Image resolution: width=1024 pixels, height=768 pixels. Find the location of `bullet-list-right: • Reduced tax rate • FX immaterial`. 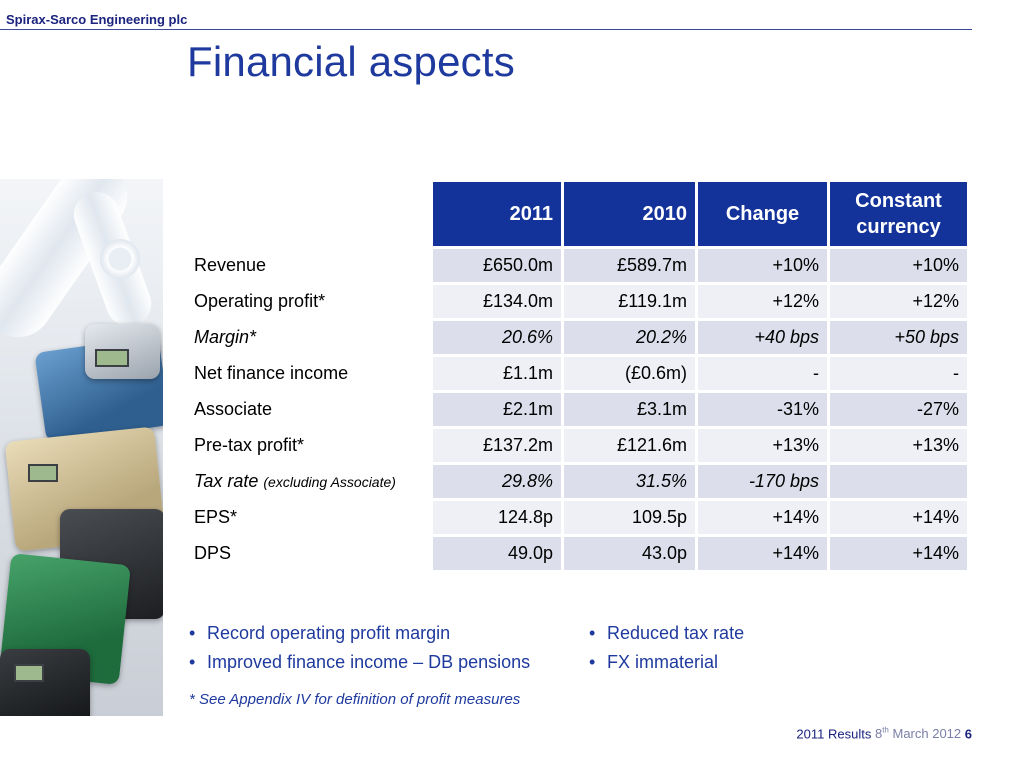

bullet-list-right: • Reduced tax rate • FX immaterial is located at coordinates (666, 650).